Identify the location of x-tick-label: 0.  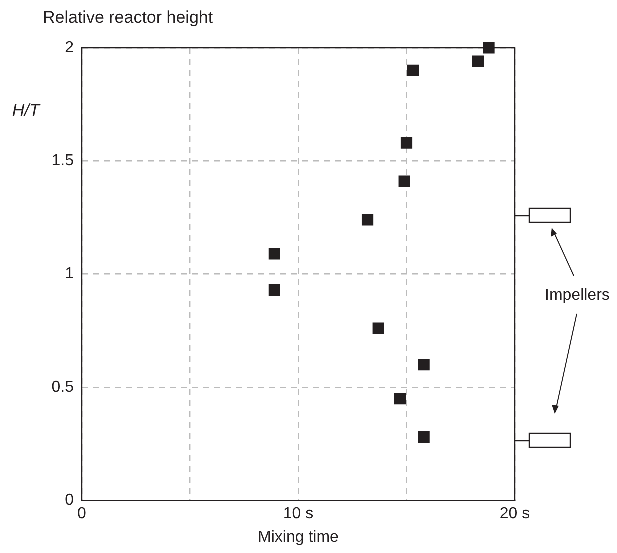
(82, 514).